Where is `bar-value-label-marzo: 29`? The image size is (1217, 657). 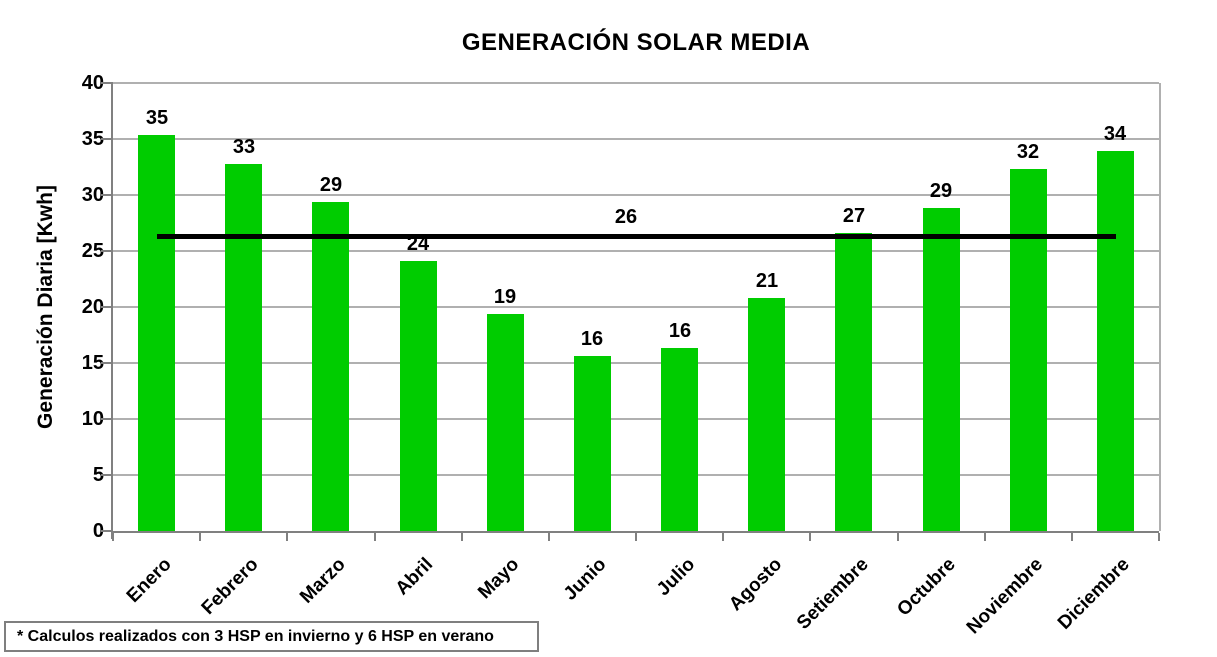 bar-value-label-marzo: 29 is located at coordinates (331, 185).